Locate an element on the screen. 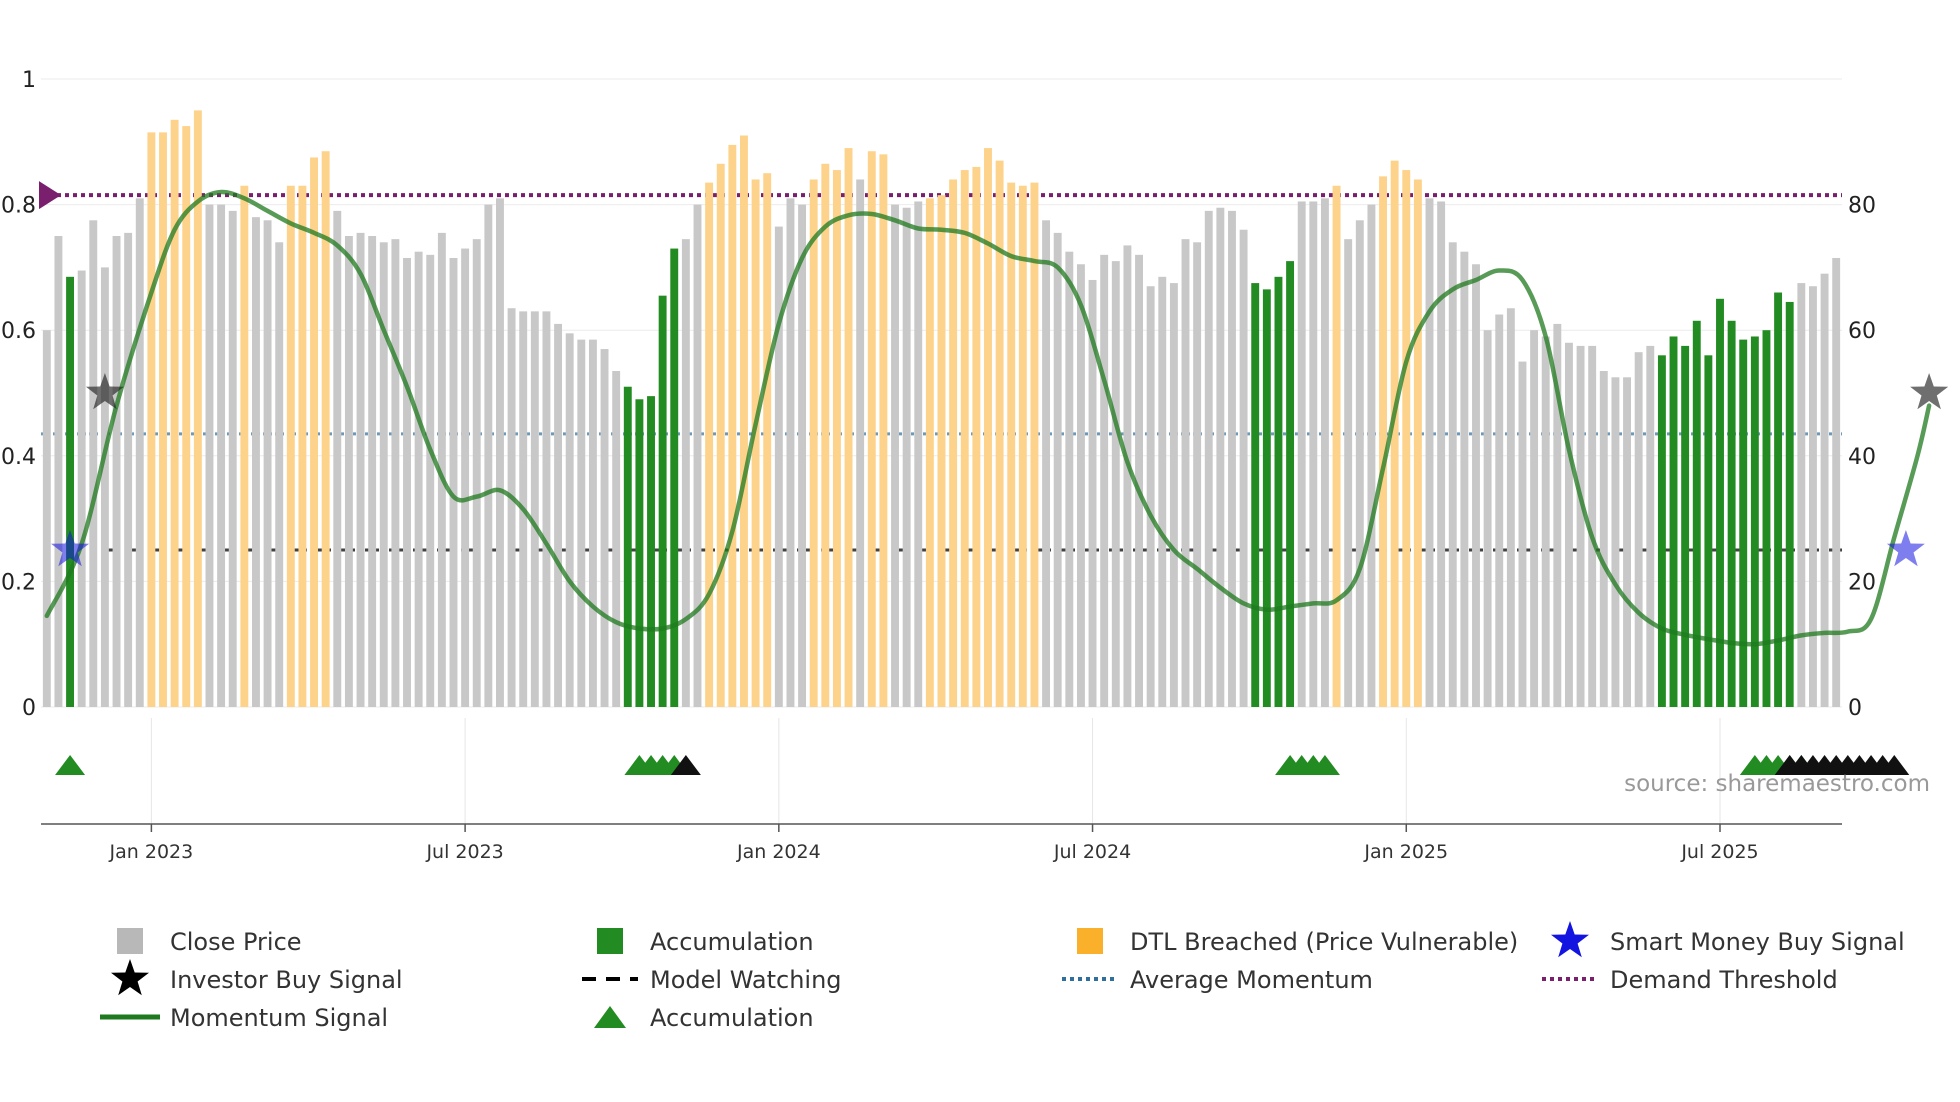 The image size is (1960, 1102). gray-square-icon is located at coordinates (130, 941).